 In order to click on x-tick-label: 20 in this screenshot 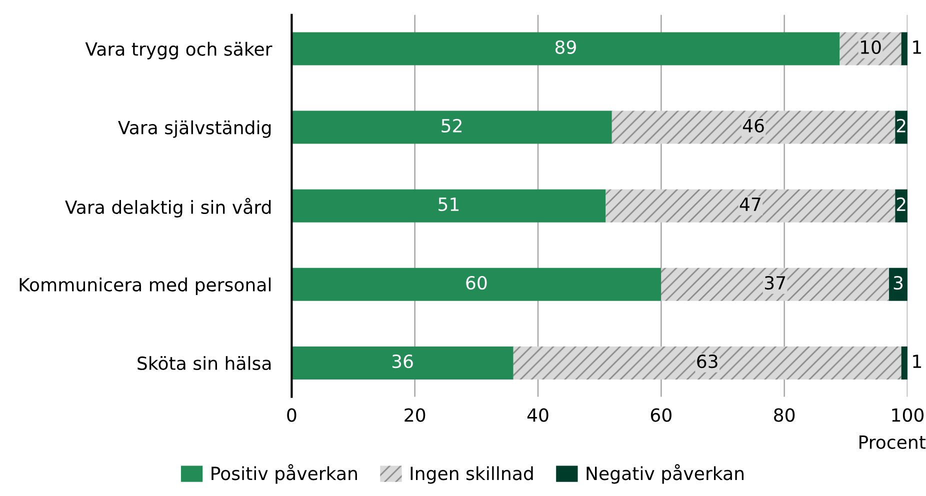, I will do `click(415, 415)`.